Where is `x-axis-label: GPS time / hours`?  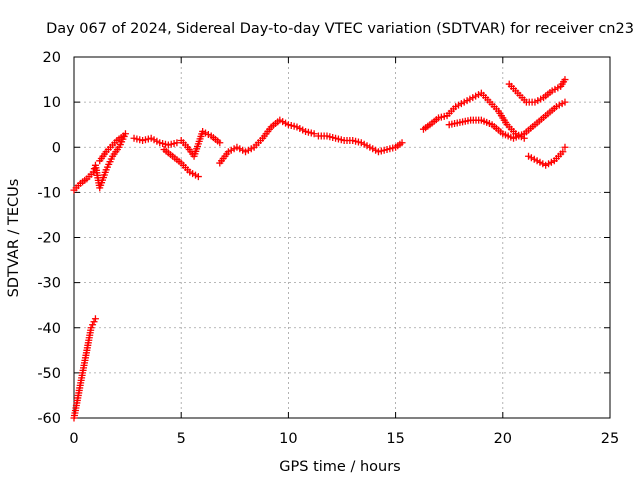
x-axis-label: GPS time / hours is located at coordinates (339, 467).